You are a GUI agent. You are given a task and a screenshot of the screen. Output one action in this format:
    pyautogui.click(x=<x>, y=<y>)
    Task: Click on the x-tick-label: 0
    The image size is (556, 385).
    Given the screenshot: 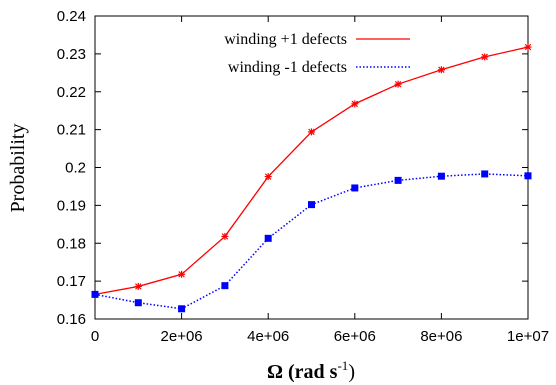 What is the action you would take?
    pyautogui.click(x=95, y=336)
    